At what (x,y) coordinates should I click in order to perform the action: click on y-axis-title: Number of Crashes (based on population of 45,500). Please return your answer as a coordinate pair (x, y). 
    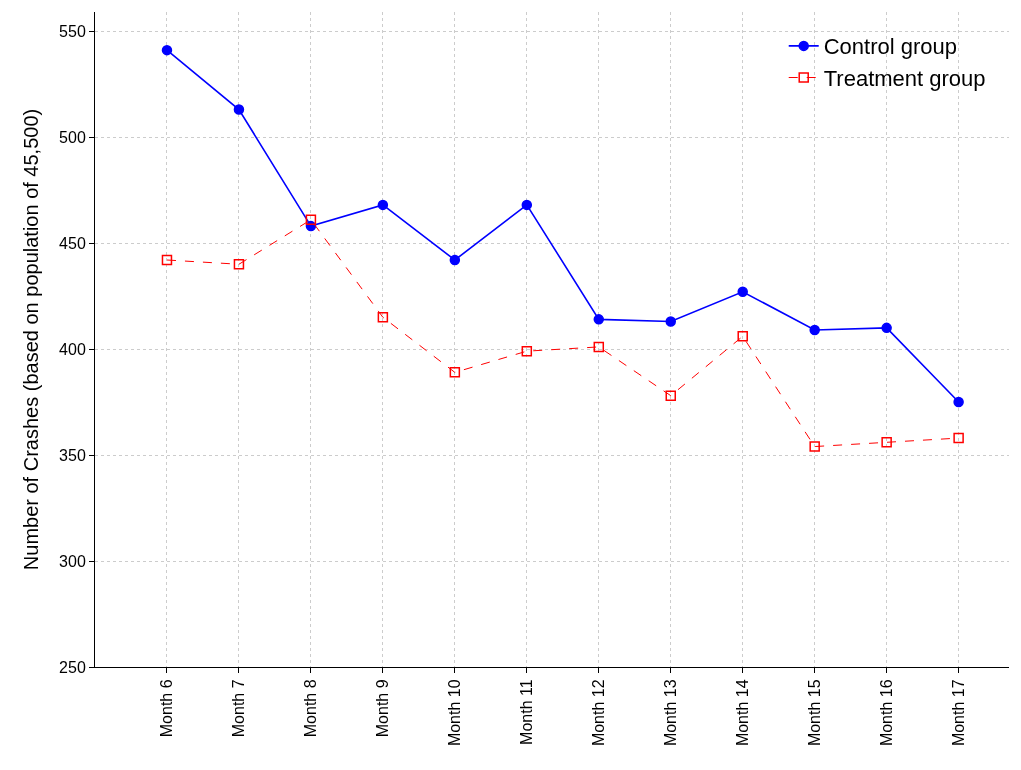
    Looking at the image, I should click on (30, 339).